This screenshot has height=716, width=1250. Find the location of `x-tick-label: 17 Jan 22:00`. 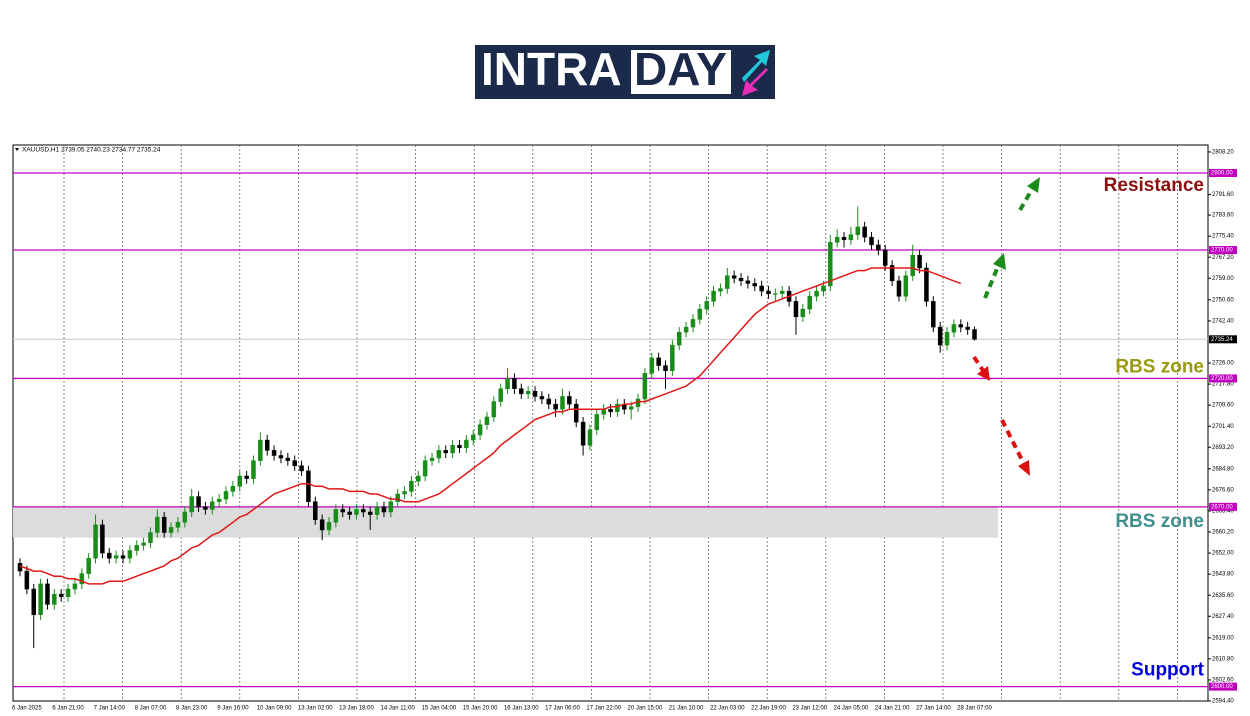

x-tick-label: 17 Jan 22:00 is located at coordinates (603, 709).